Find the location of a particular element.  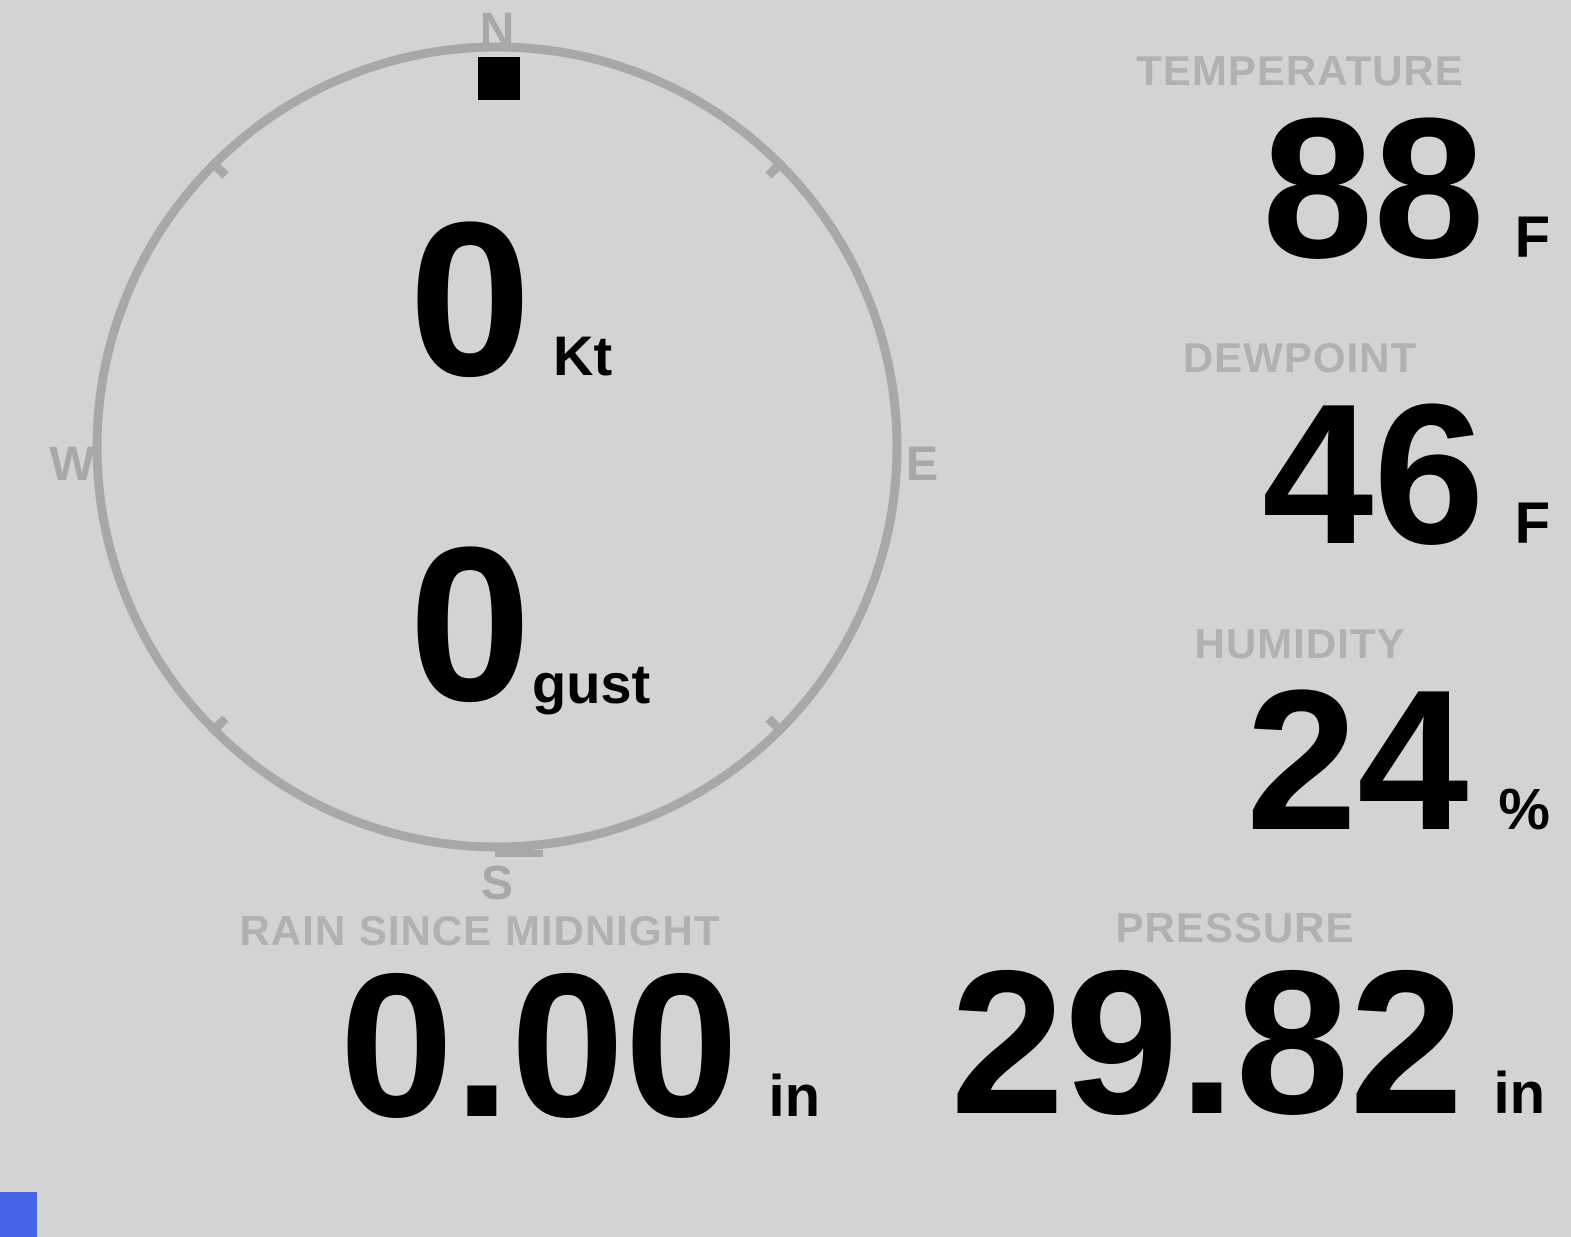

humidity-label: HUMIDITY is located at coordinates (1300, 643).